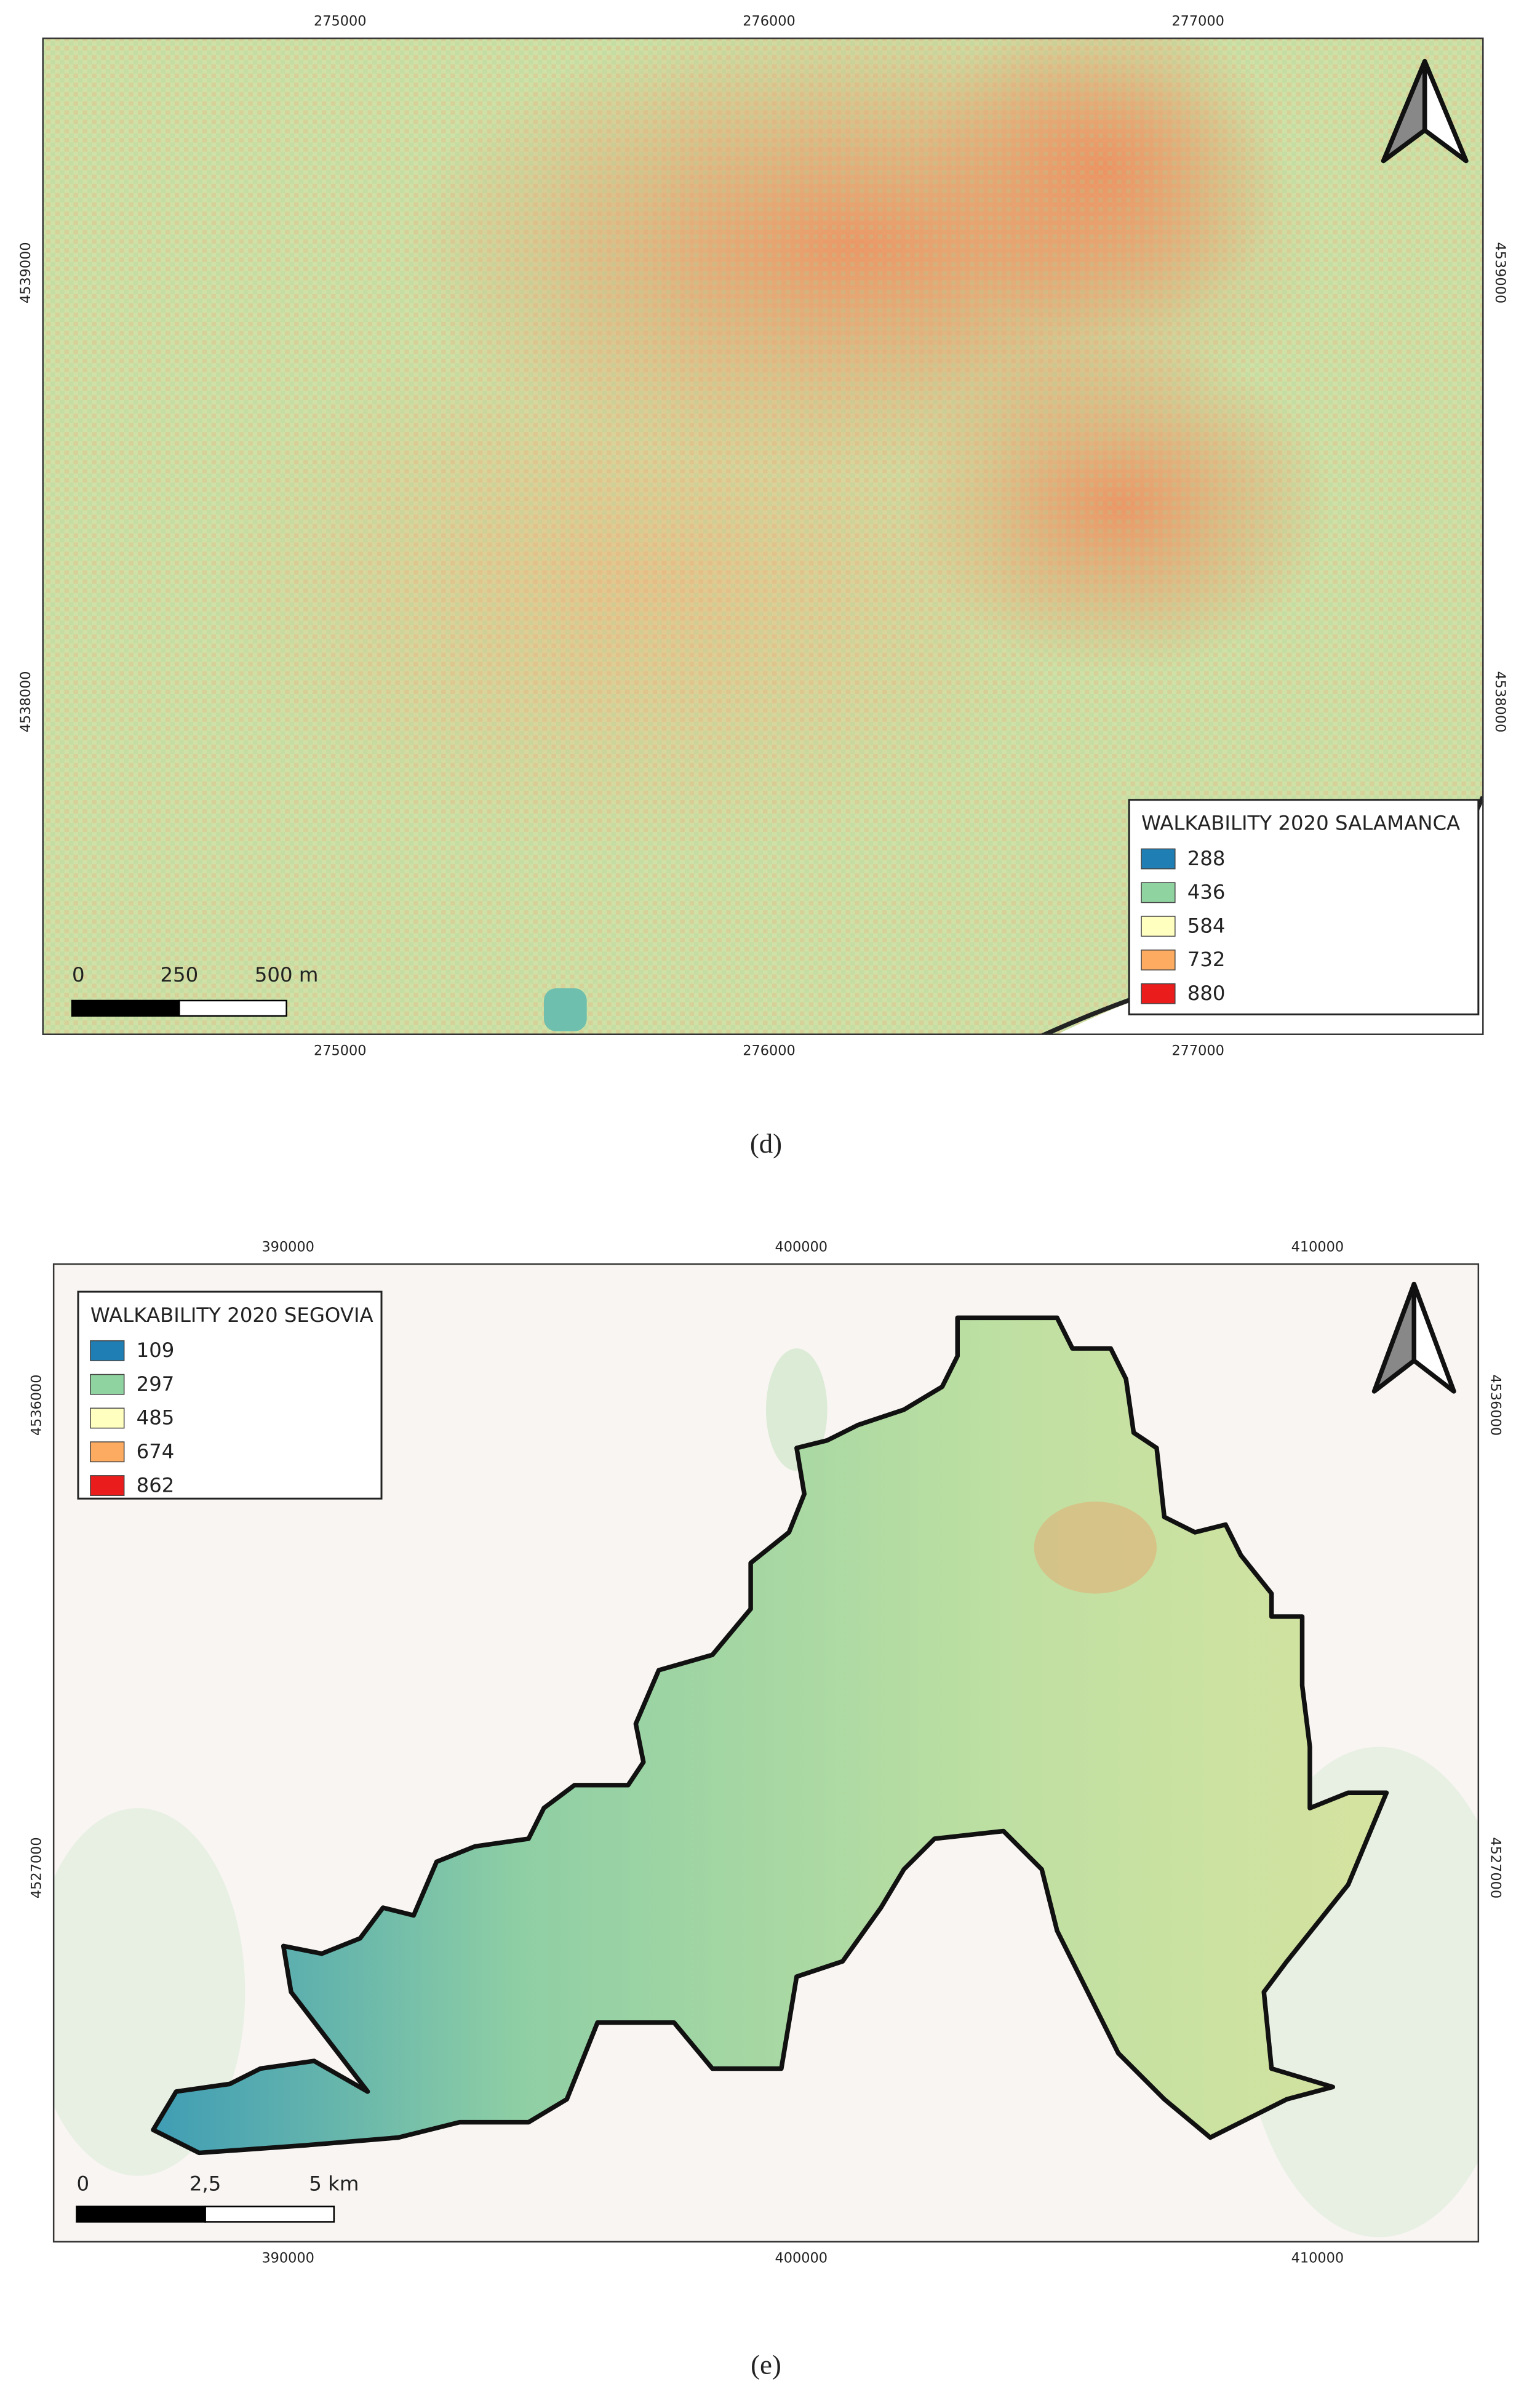  Describe the element at coordinates (205, 2184) in the screenshot. I see `scale-label: 2,5` at that location.